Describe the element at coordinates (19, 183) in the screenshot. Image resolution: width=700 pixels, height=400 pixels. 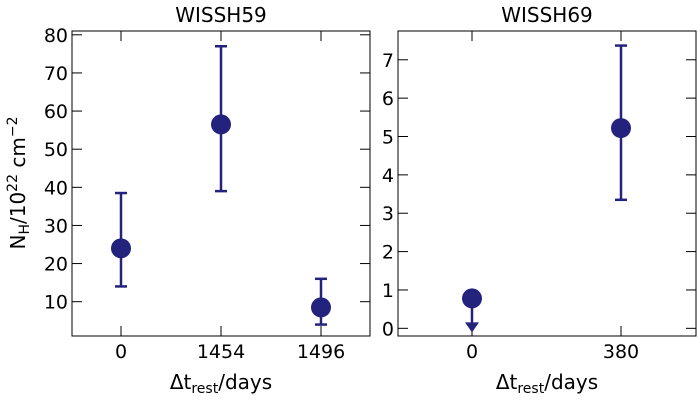
I see `panel-wissh59-ylabel: NH/1022 cm−2` at that location.